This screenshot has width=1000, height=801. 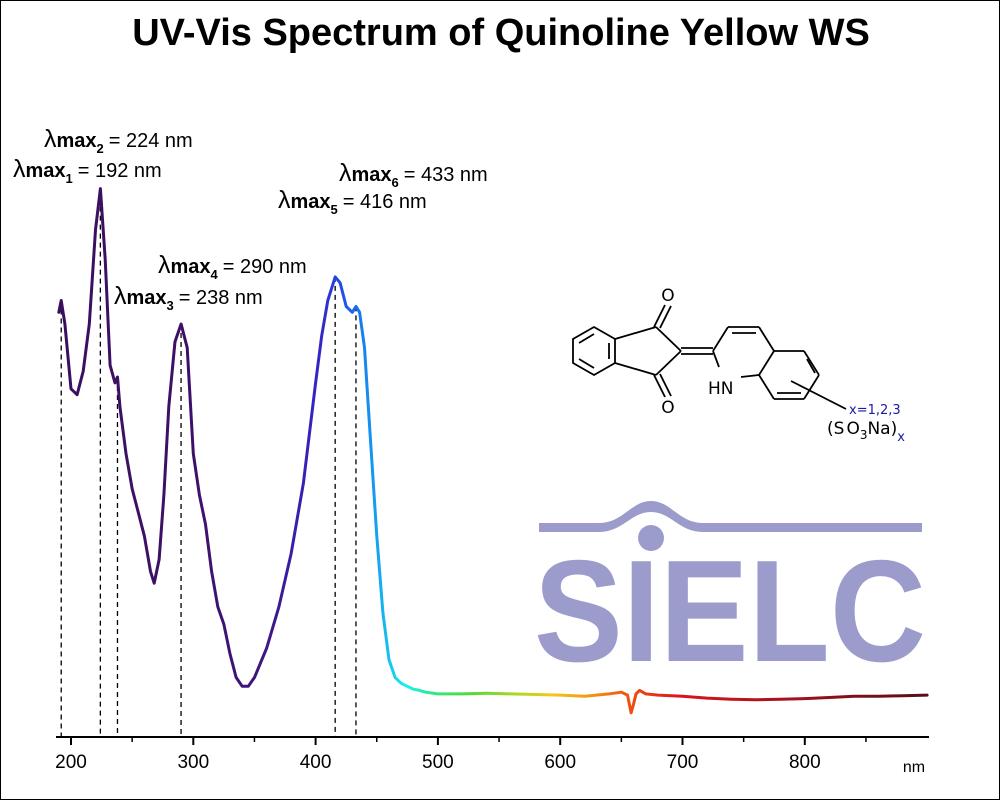 What do you see at coordinates (709, 357) in the screenshot?
I see `chemical-structure` at bounding box center [709, 357].